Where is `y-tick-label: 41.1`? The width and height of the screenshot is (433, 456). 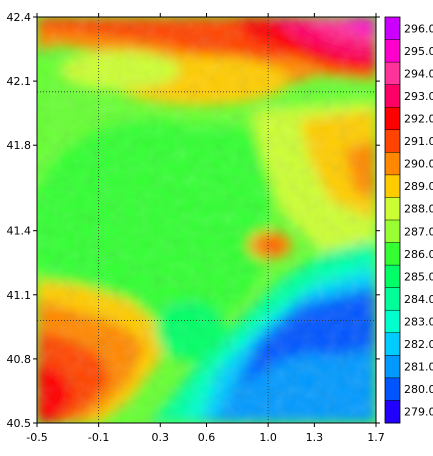
y-tick-label: 41.1 is located at coordinates (19, 295).